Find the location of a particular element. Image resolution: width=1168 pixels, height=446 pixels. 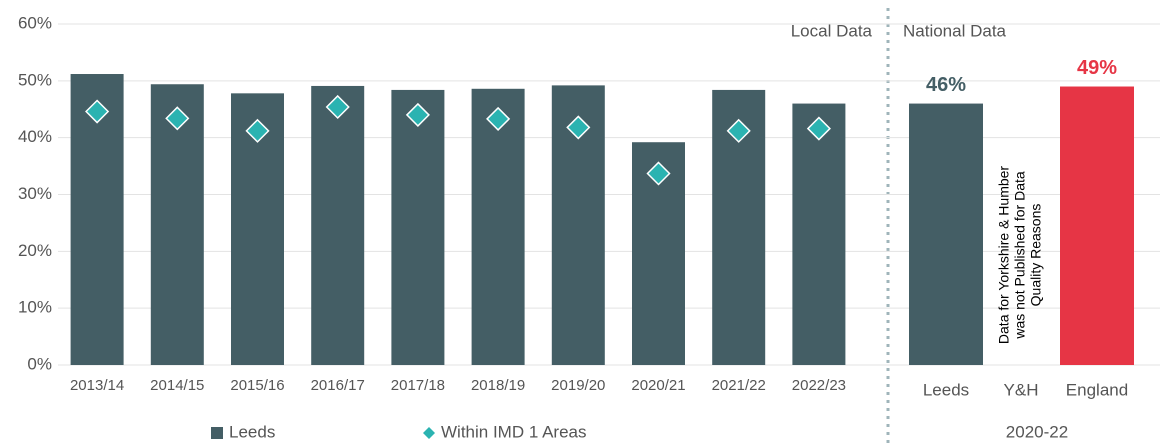

panel-label: National Data is located at coordinates (955, 30).